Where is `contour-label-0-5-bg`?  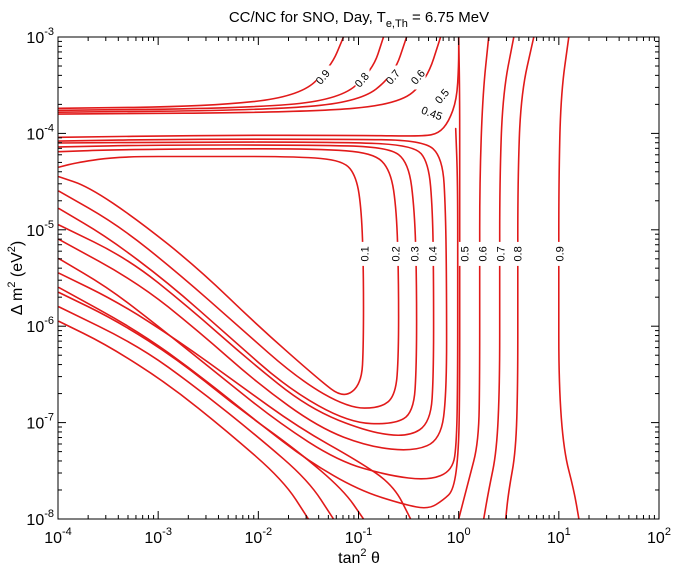 contour-label-0-5-bg is located at coordinates (465, 253).